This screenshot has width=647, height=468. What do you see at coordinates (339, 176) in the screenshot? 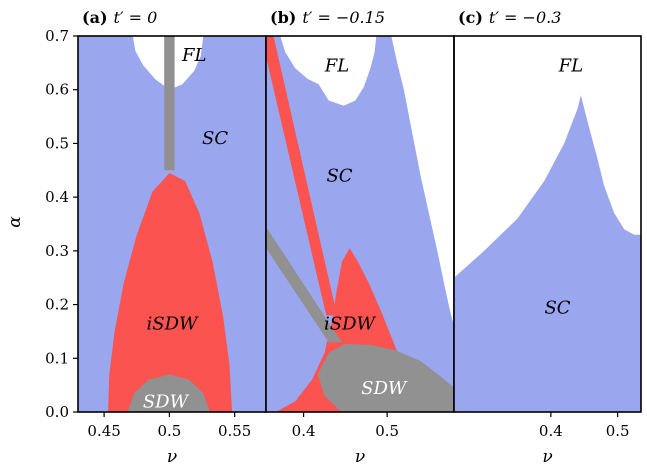
I see `region-label-sc-b: SC` at bounding box center [339, 176].